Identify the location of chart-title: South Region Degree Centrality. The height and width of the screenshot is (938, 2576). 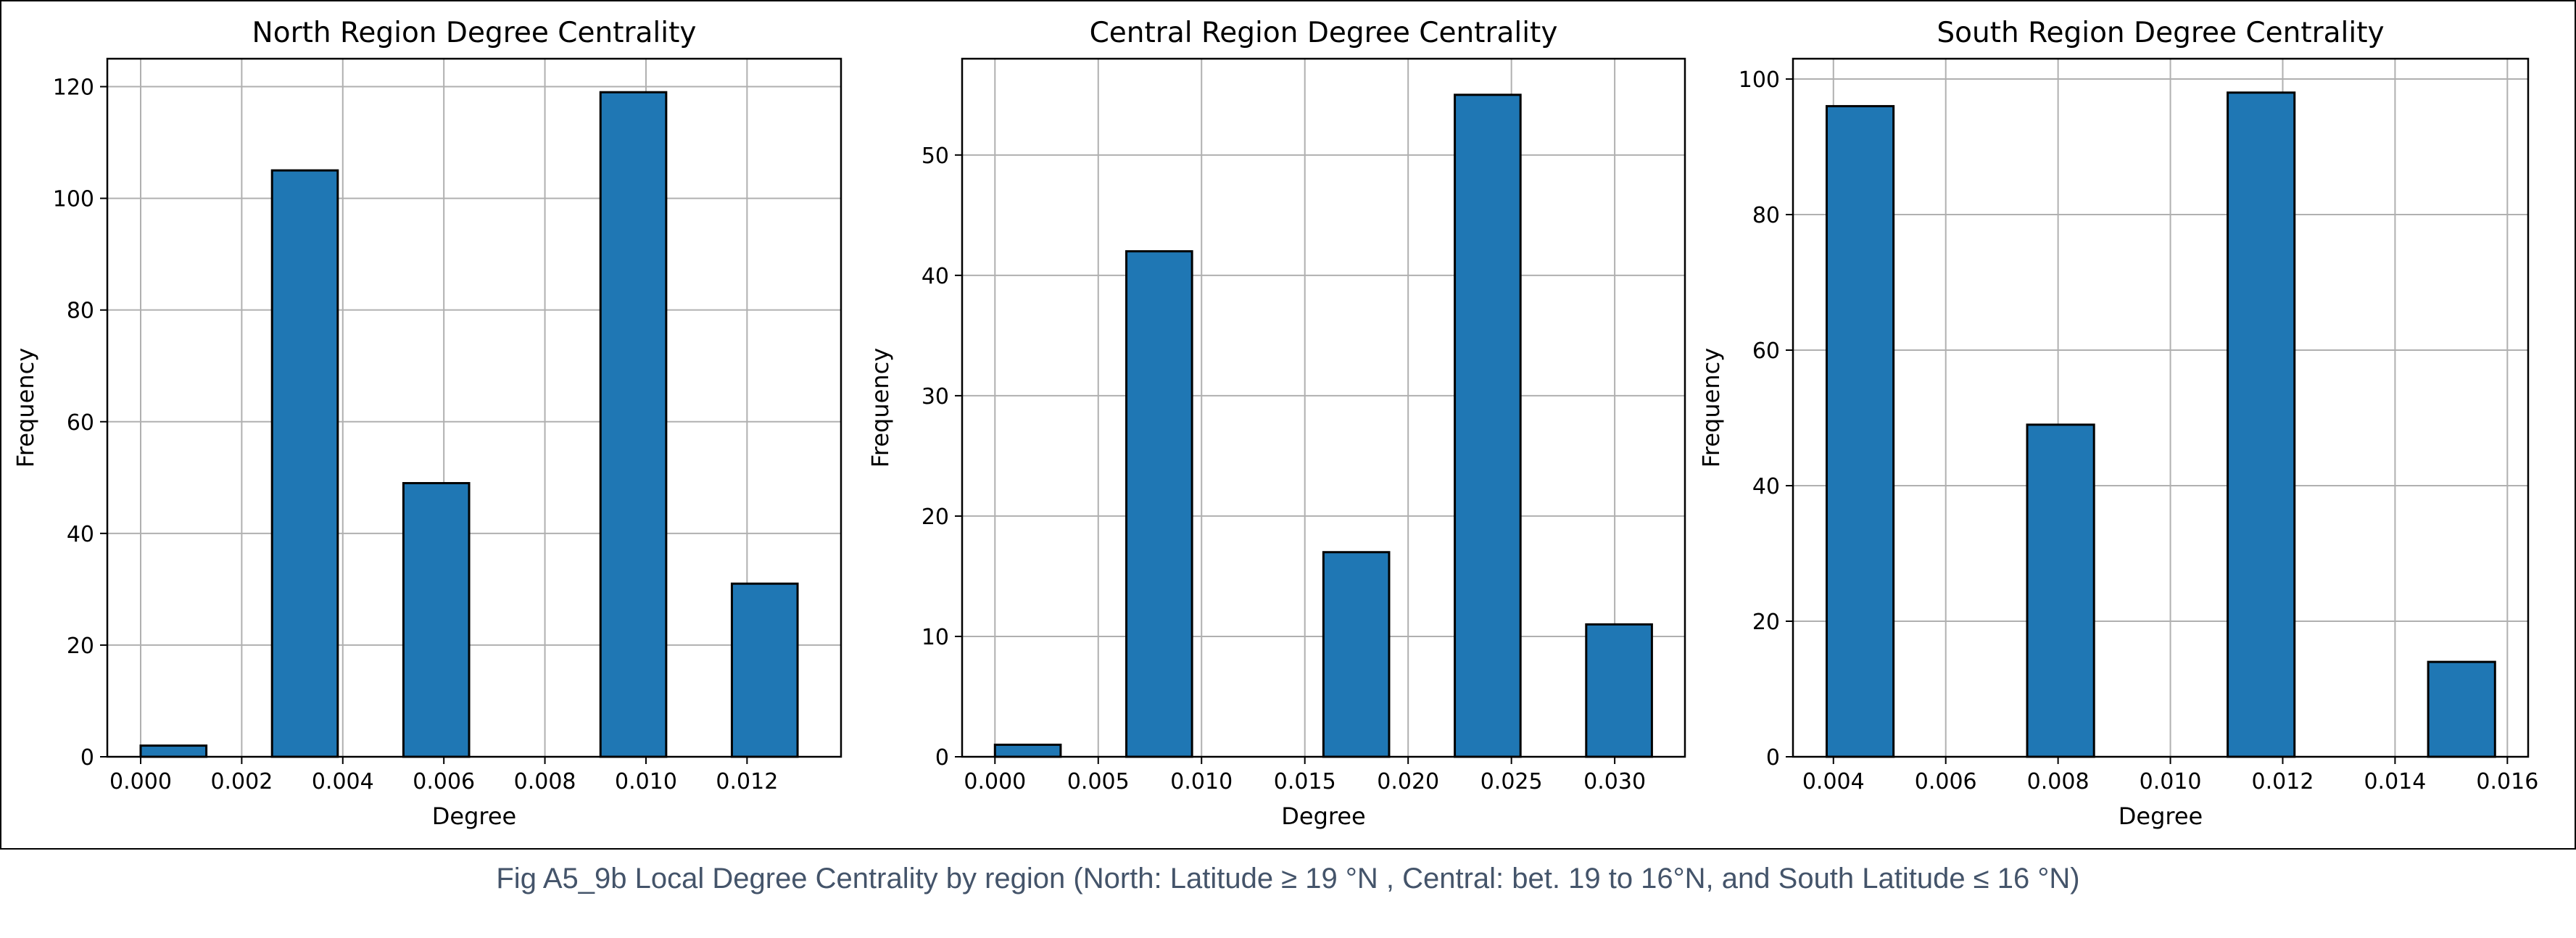
(2160, 33).